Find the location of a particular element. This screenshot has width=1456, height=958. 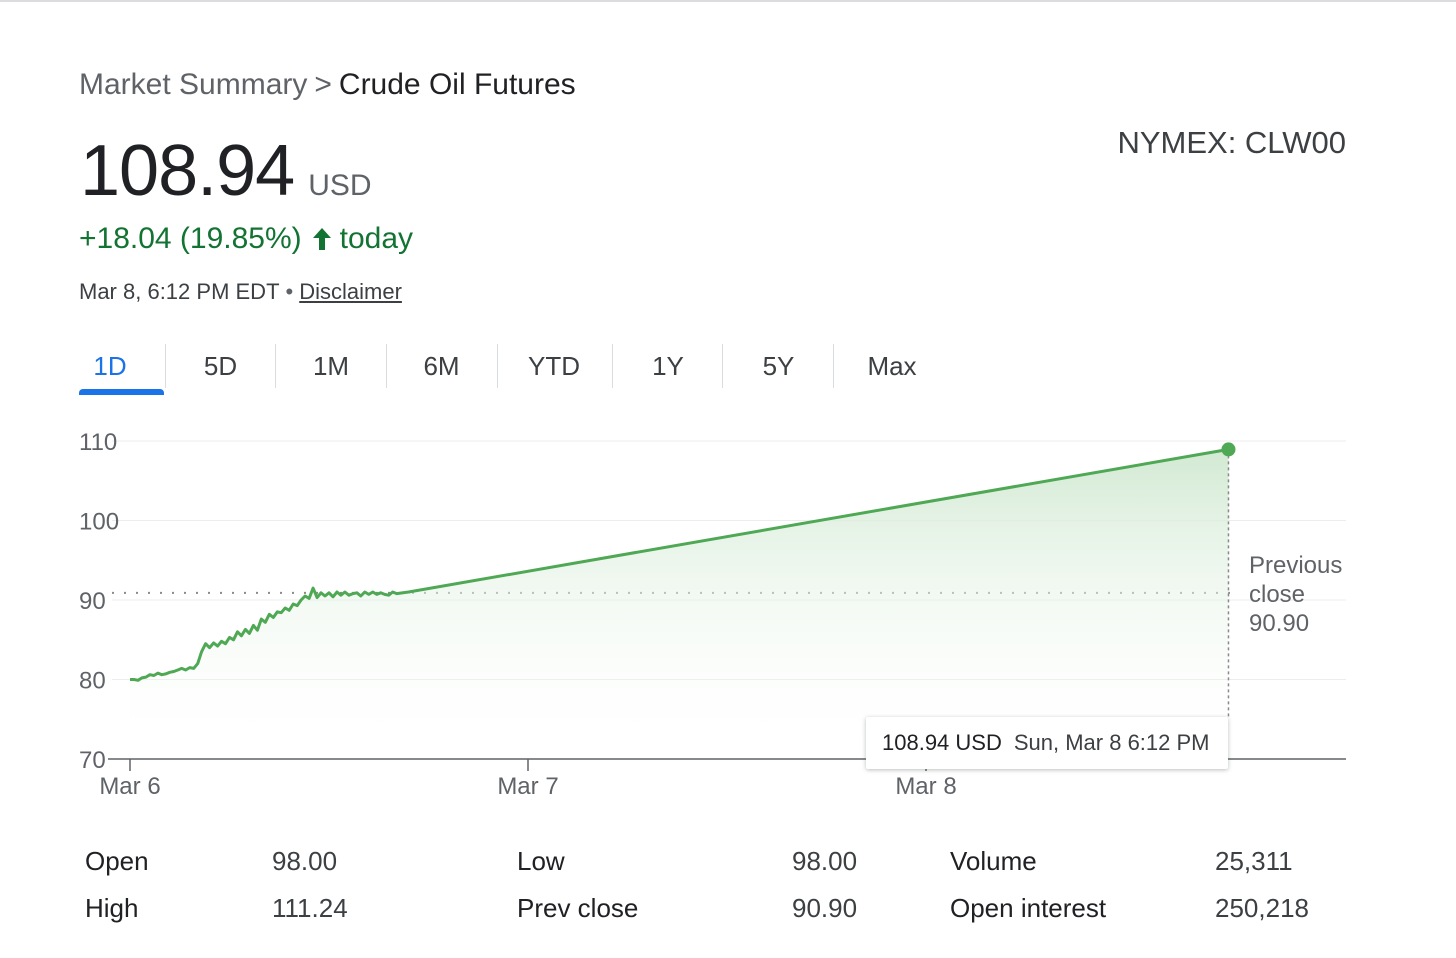

previous-close-label-line: 90.90 is located at coordinates (1279, 623).